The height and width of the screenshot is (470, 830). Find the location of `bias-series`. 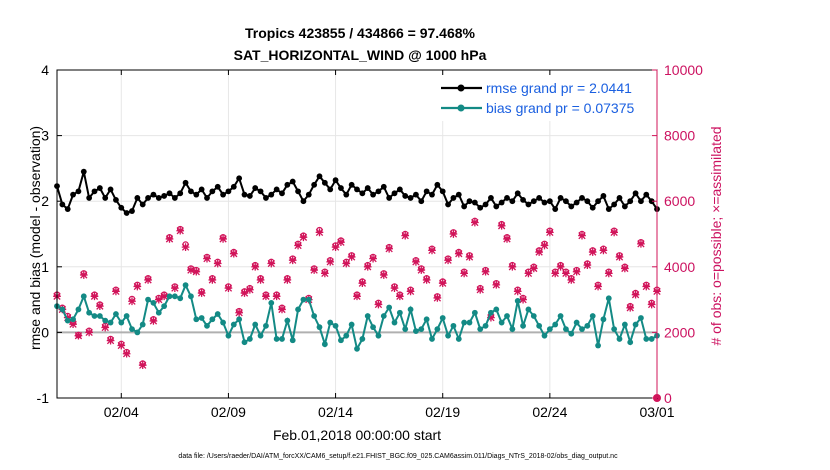

bias-series is located at coordinates (357, 317).